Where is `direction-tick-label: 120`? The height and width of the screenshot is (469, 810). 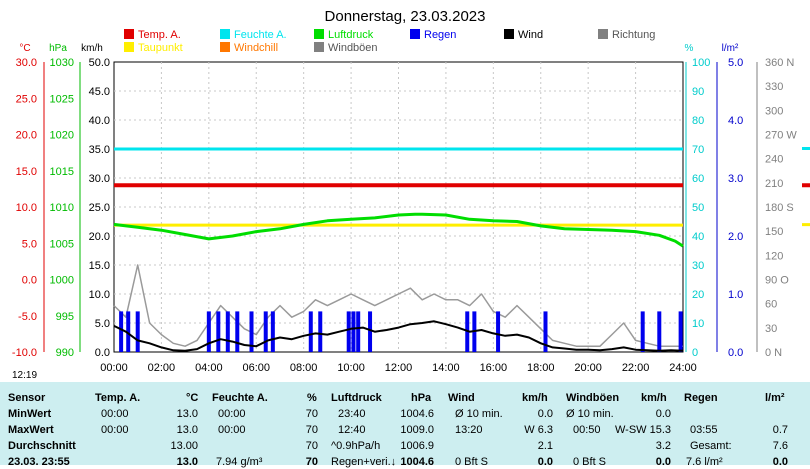
direction-tick-label: 120 is located at coordinates (774, 256).